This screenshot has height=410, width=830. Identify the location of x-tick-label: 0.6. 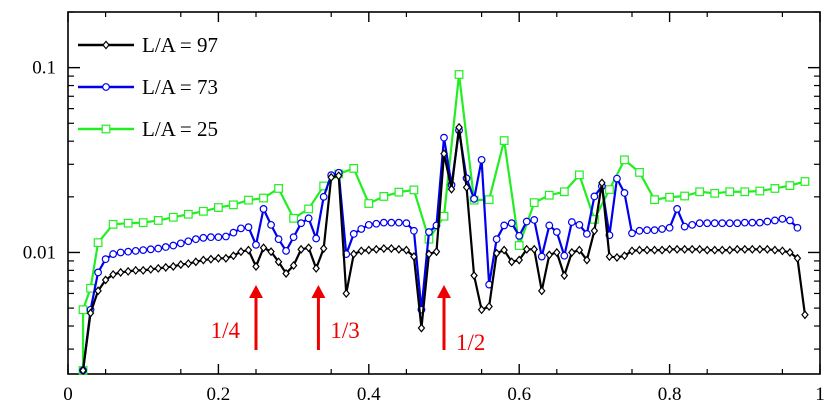
(519, 394).